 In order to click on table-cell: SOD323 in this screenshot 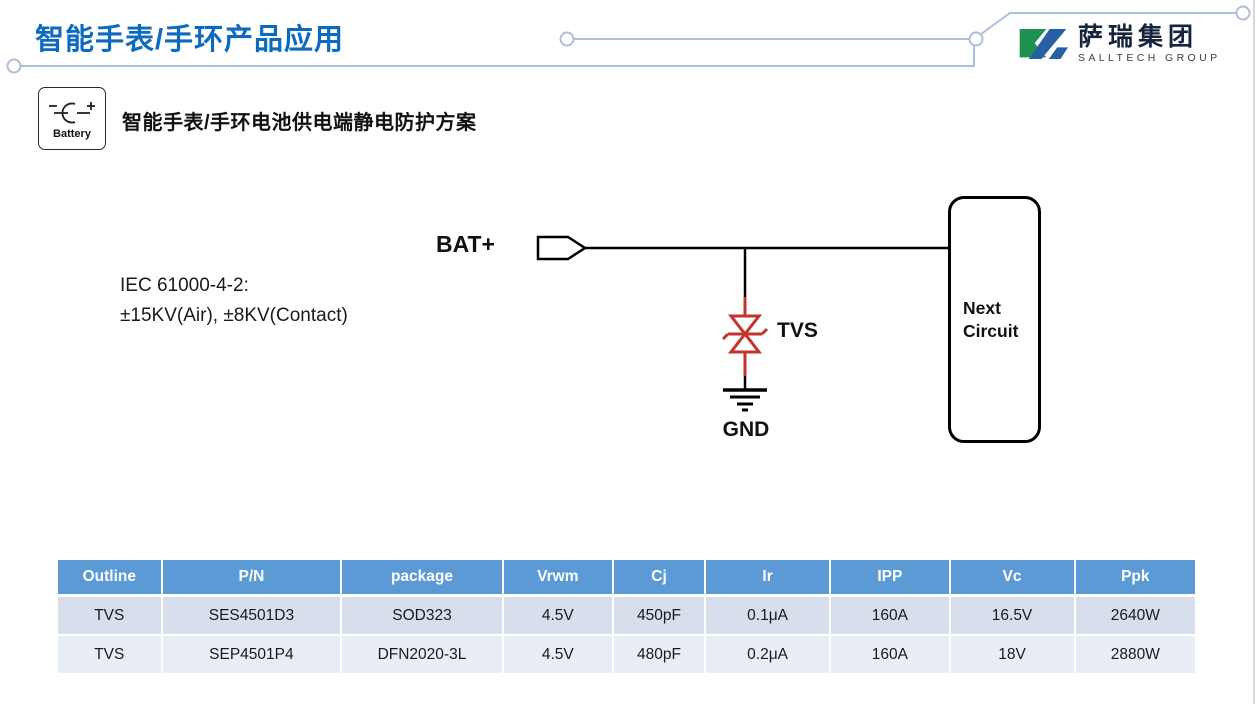, I will do `click(423, 616)`.